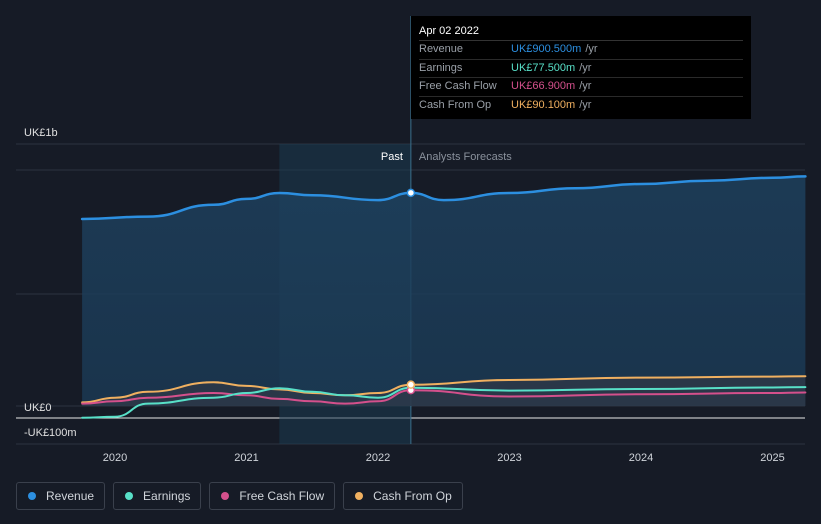 Image resolution: width=821 pixels, height=524 pixels. I want to click on tooltip-row-revenue: Revenue UK£900.500m /yr, so click(581, 50).